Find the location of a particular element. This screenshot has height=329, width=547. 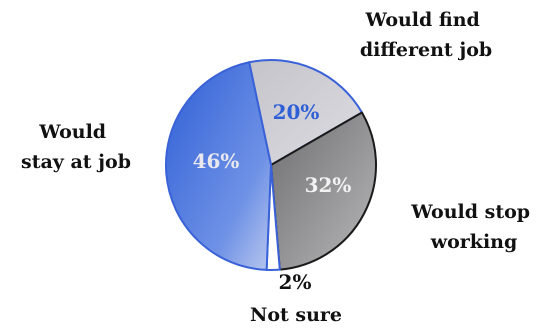

slice-stop-working is located at coordinates (323, 191).